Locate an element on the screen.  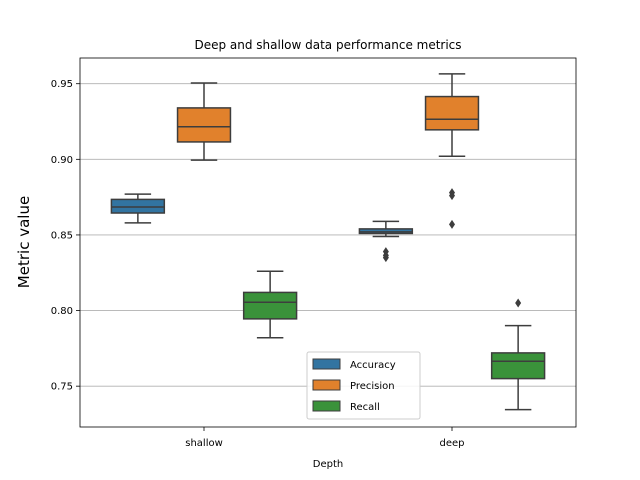
legend: Accuracy Precision Recall is located at coordinates (363, 385).